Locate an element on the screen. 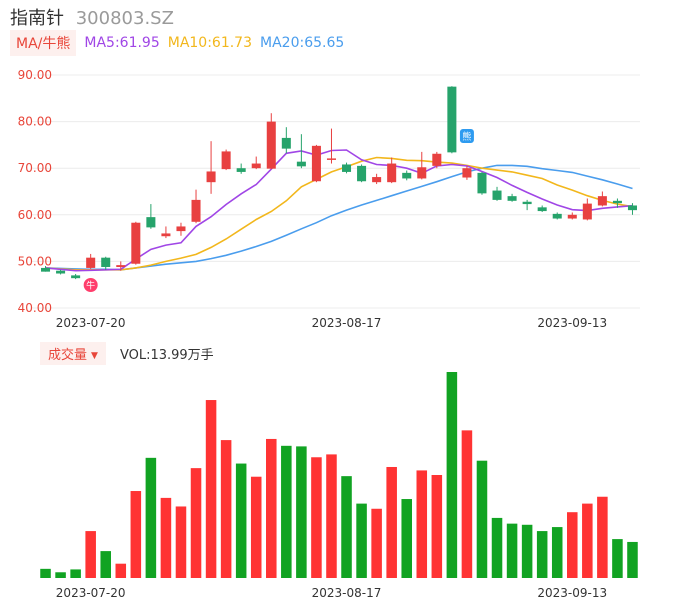 This screenshot has height=606, width=686. ma-legend: MA/牛熊 MA5:61.95 MA10:61.73 MA20:65.65 is located at coordinates (177, 43).